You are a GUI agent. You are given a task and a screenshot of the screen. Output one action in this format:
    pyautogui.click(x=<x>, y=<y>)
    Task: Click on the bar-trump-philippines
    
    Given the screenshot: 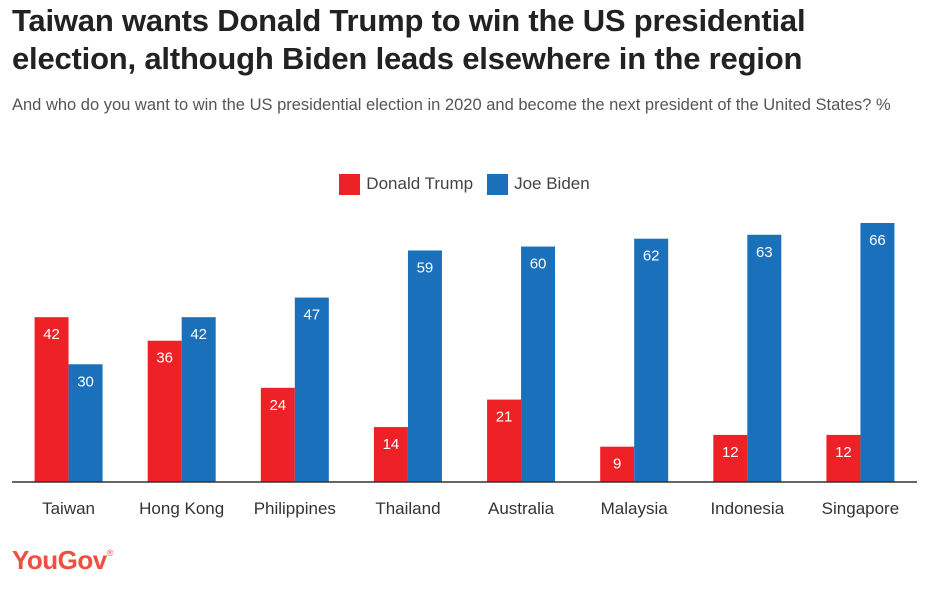 What is the action you would take?
    pyautogui.click(x=277, y=434)
    